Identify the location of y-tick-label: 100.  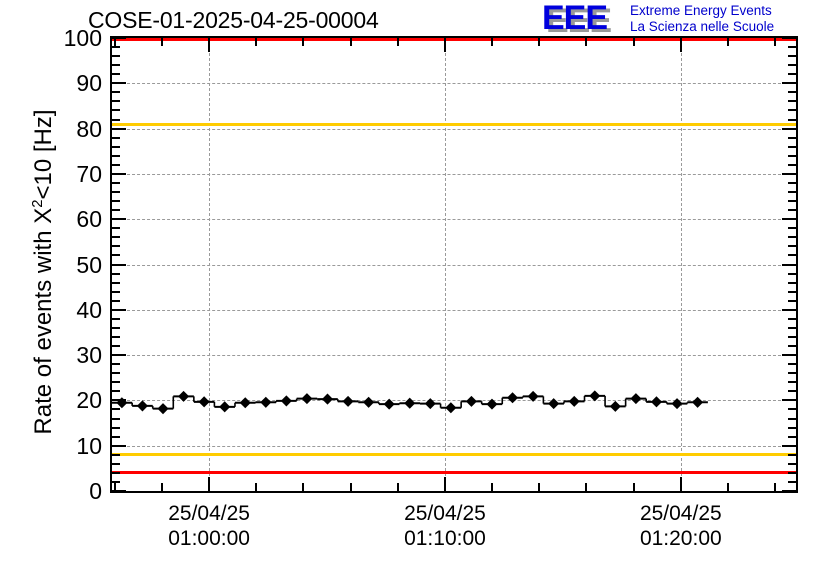
(82, 38).